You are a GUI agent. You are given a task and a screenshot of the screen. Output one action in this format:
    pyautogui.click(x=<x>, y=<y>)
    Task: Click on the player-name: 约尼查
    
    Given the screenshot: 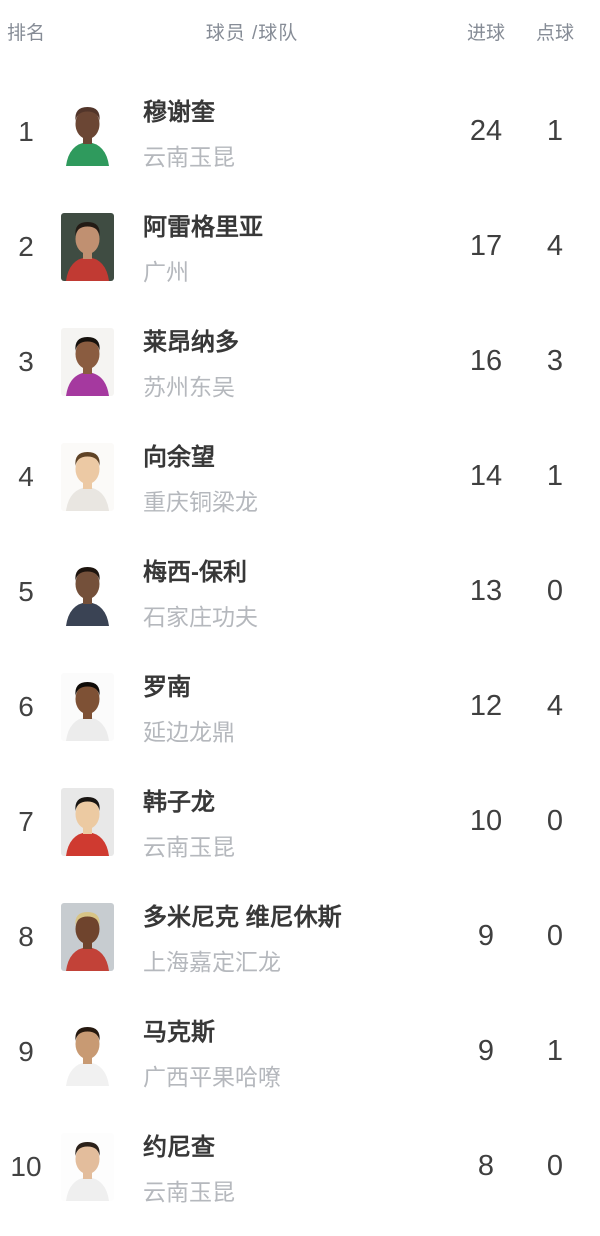 What is the action you would take?
    pyautogui.click(x=179, y=1147)
    